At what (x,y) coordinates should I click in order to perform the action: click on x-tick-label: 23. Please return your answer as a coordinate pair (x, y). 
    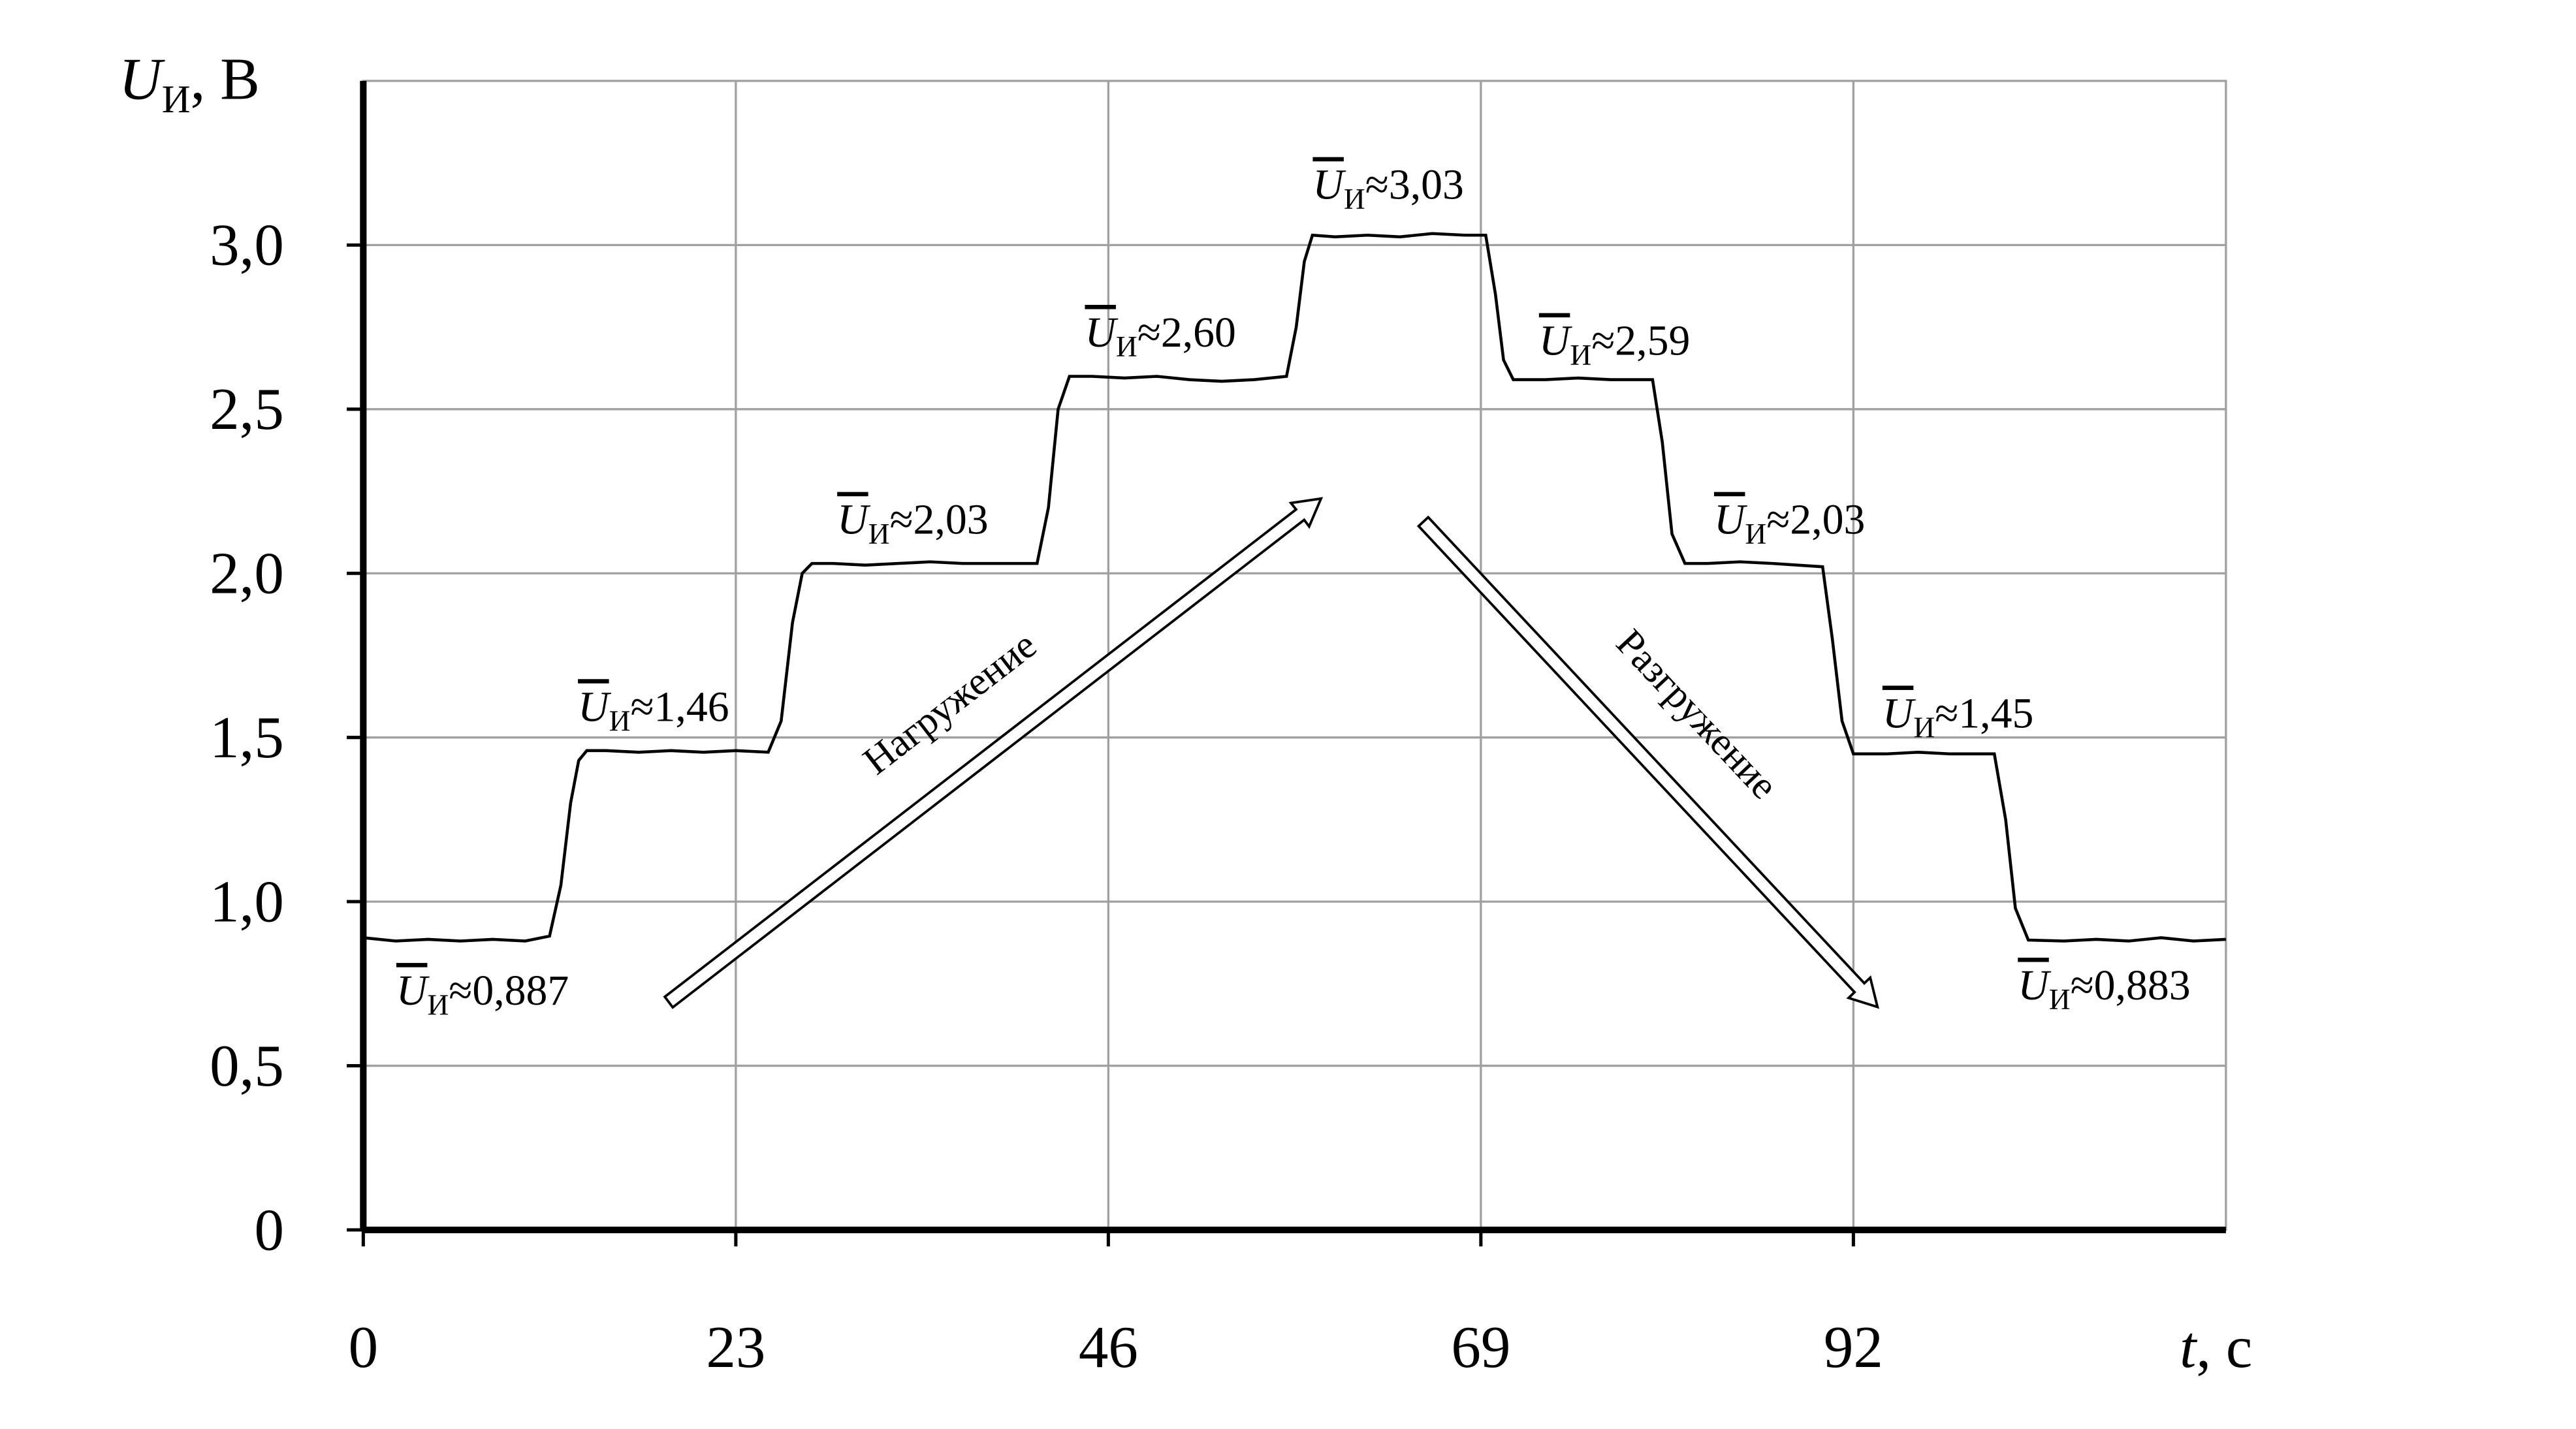
    Looking at the image, I should click on (735, 1347).